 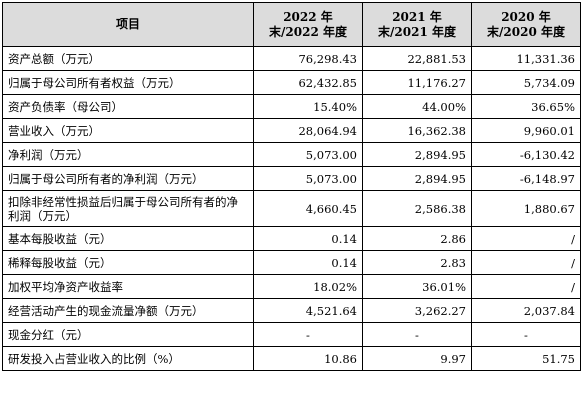 What do you see at coordinates (526, 82) in the screenshot?
I see `row-value-2020: 5,734.09` at bounding box center [526, 82].